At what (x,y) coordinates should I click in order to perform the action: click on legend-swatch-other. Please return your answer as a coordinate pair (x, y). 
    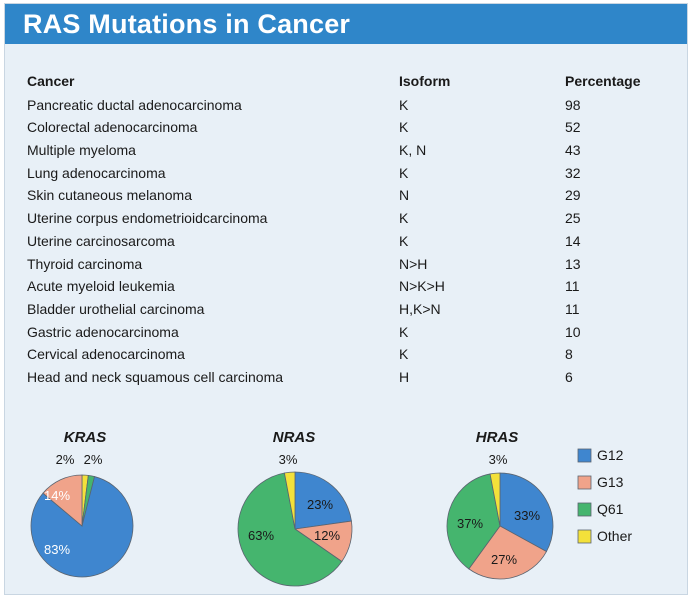
    Looking at the image, I should click on (584, 536).